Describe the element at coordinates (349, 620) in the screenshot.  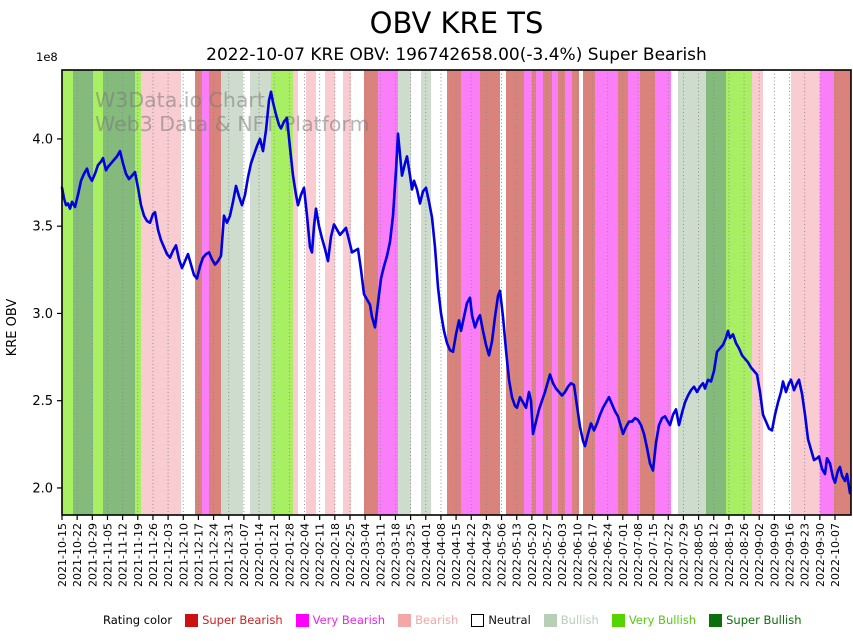
I see `legend-label: Very Bearish` at that location.